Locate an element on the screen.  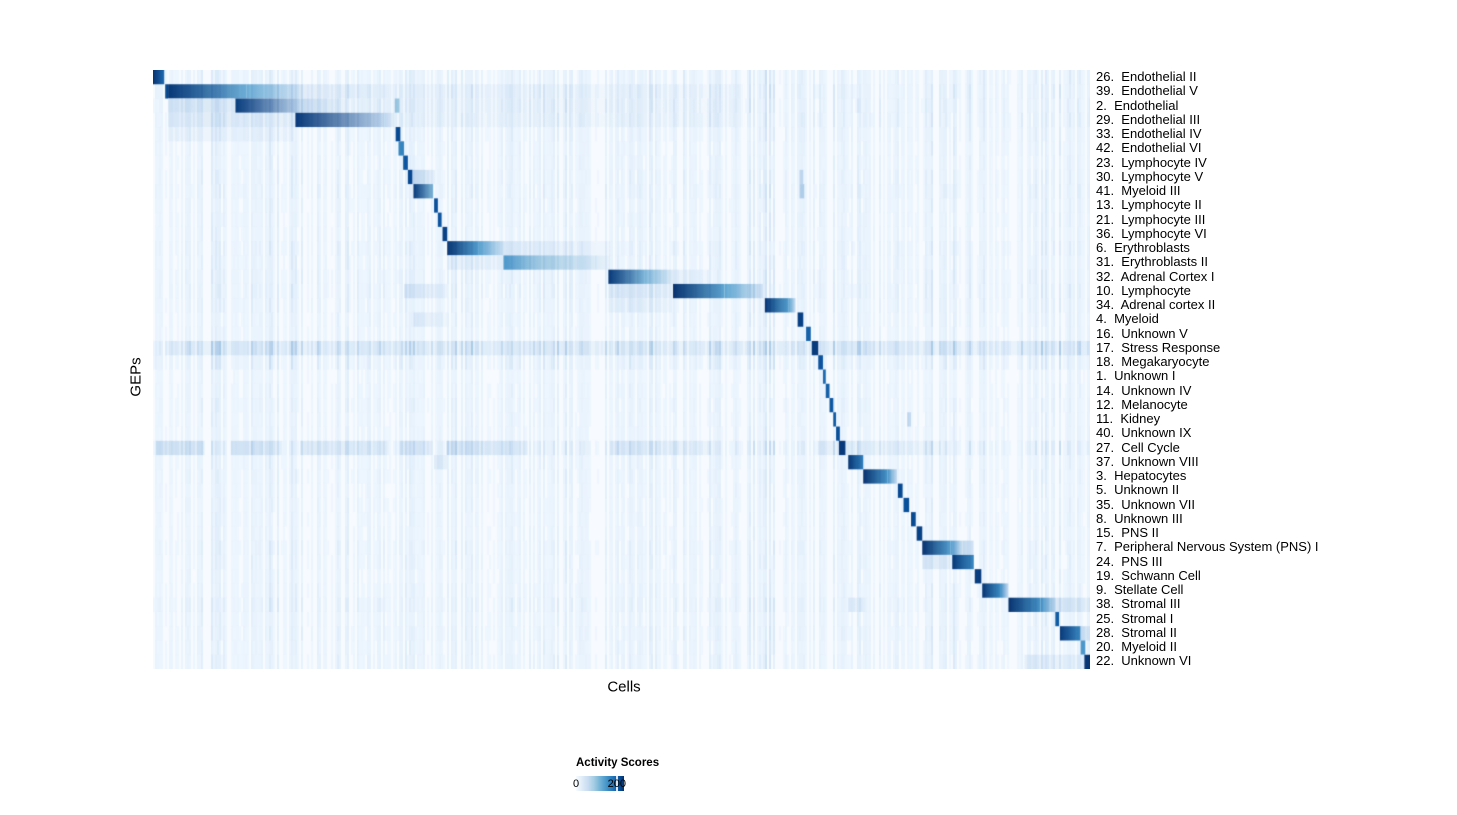
gep-row-label: 30. Lymphocyte V is located at coordinates (1150, 176).